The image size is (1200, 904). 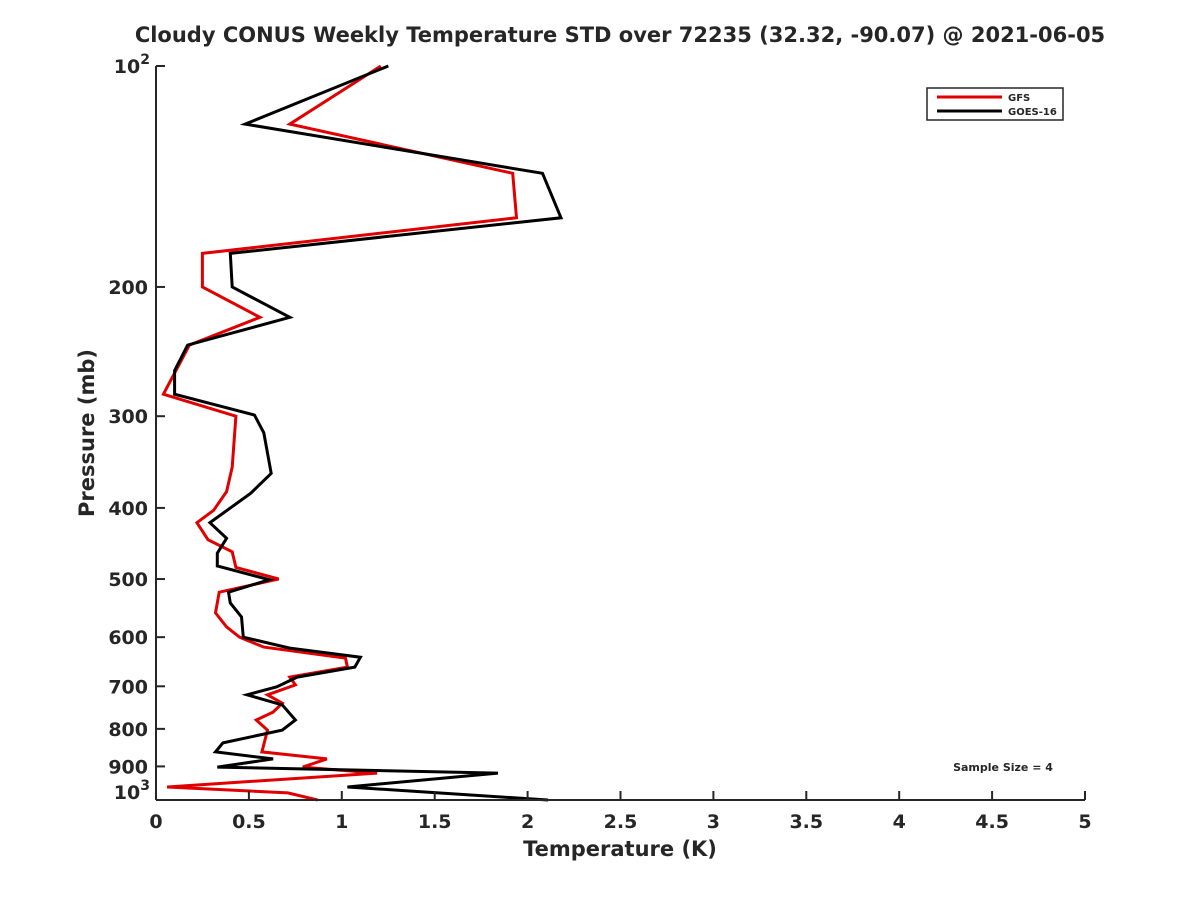 What do you see at coordinates (1003, 767) in the screenshot?
I see `sample-size-annotation: Sample Size = 4` at bounding box center [1003, 767].